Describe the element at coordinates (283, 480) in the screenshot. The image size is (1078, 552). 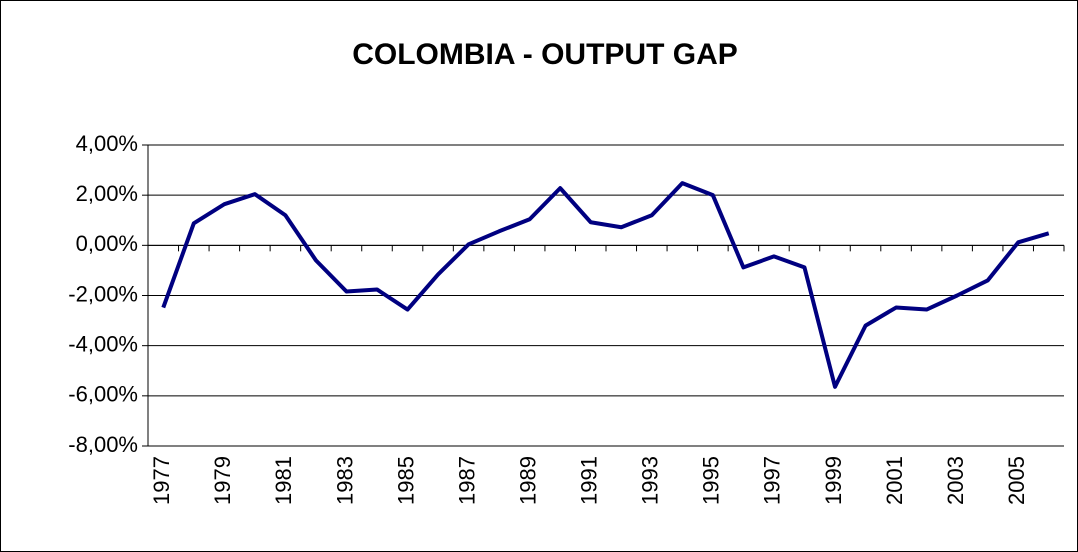
I see `x-tick-label: 1981` at that location.